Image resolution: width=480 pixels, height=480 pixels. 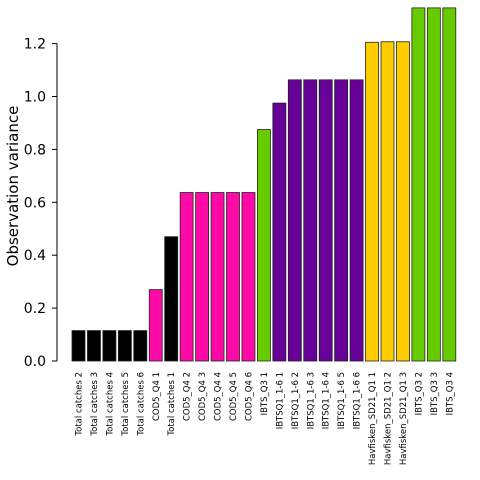 What do you see at coordinates (219, 396) in the screenshot?
I see `x-tick-label: COD5_Q4 4` at bounding box center [219, 396].